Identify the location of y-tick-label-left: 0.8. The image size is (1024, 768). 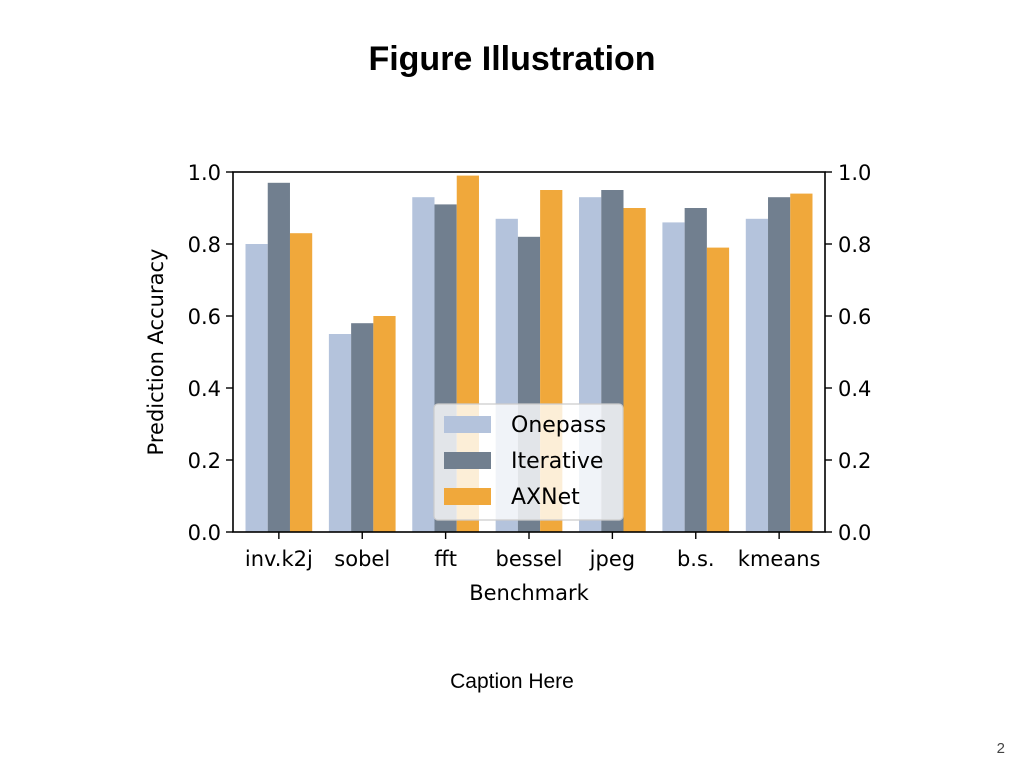
(204, 245).